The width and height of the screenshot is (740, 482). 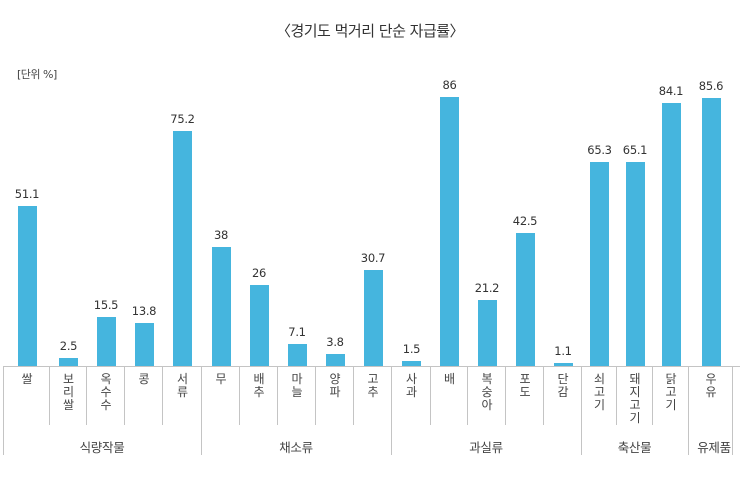 What do you see at coordinates (449, 379) in the screenshot?
I see `category-label: 배` at bounding box center [449, 379].